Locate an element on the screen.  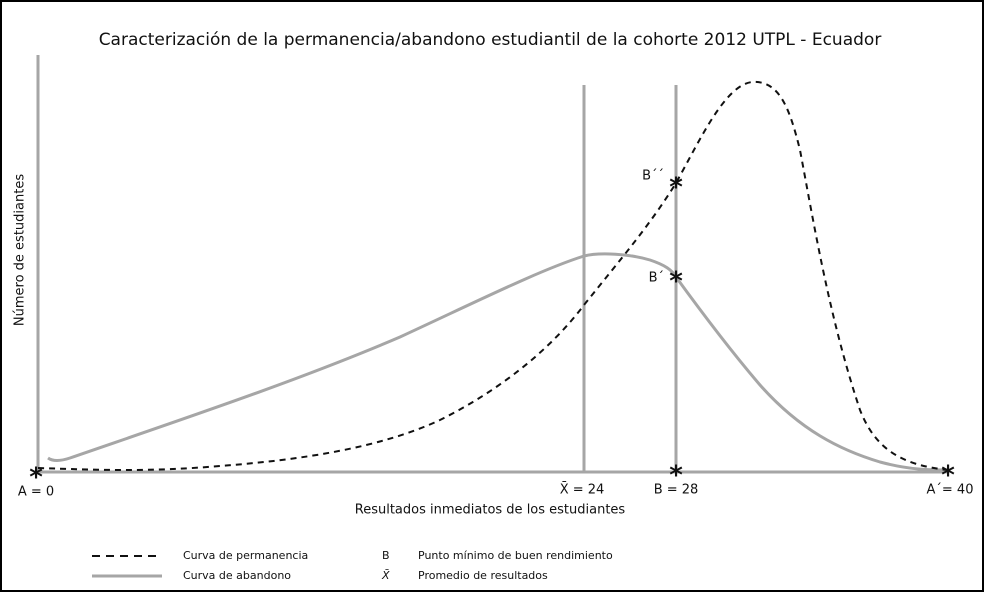
legend-key: X̄ is located at coordinates (385, 575).